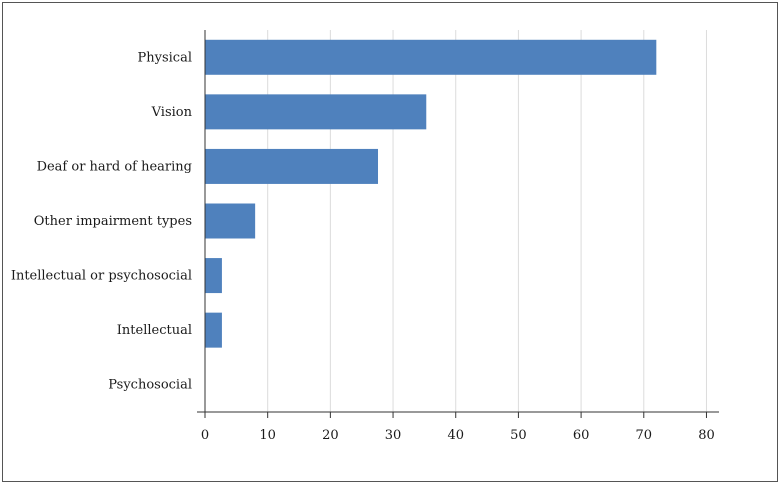 This screenshot has width=782, height=486. Describe the element at coordinates (113, 221) in the screenshot. I see `category-label: Other impairment types` at that location.